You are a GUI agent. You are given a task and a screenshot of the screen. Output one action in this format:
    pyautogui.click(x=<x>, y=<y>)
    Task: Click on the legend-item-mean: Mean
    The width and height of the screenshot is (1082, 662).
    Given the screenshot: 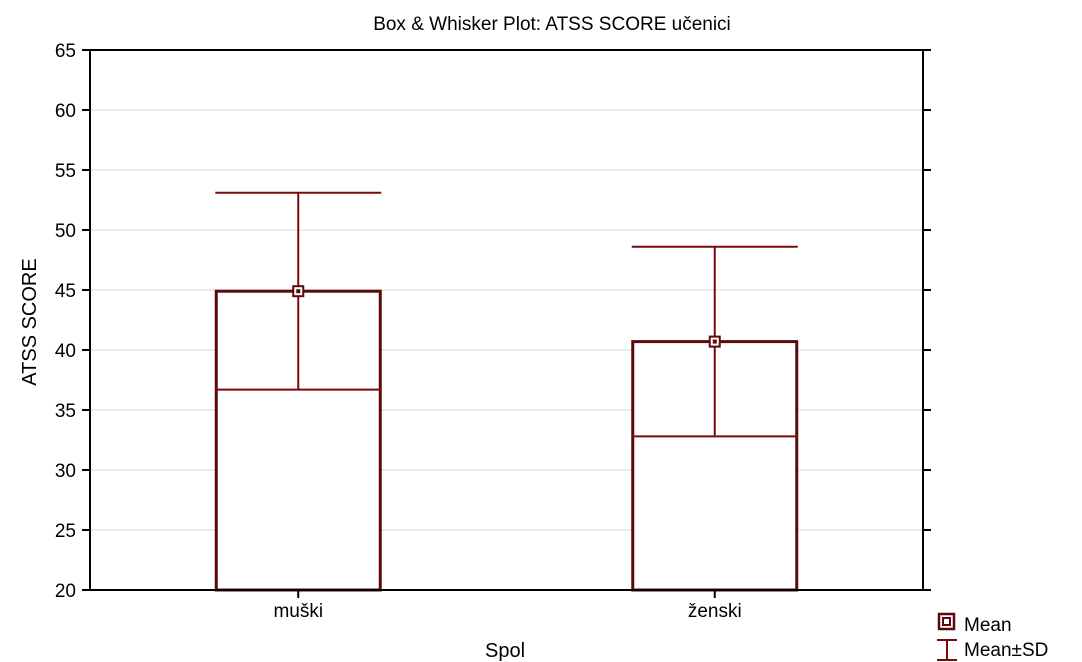 What is the action you would take?
    pyautogui.click(x=974, y=624)
    